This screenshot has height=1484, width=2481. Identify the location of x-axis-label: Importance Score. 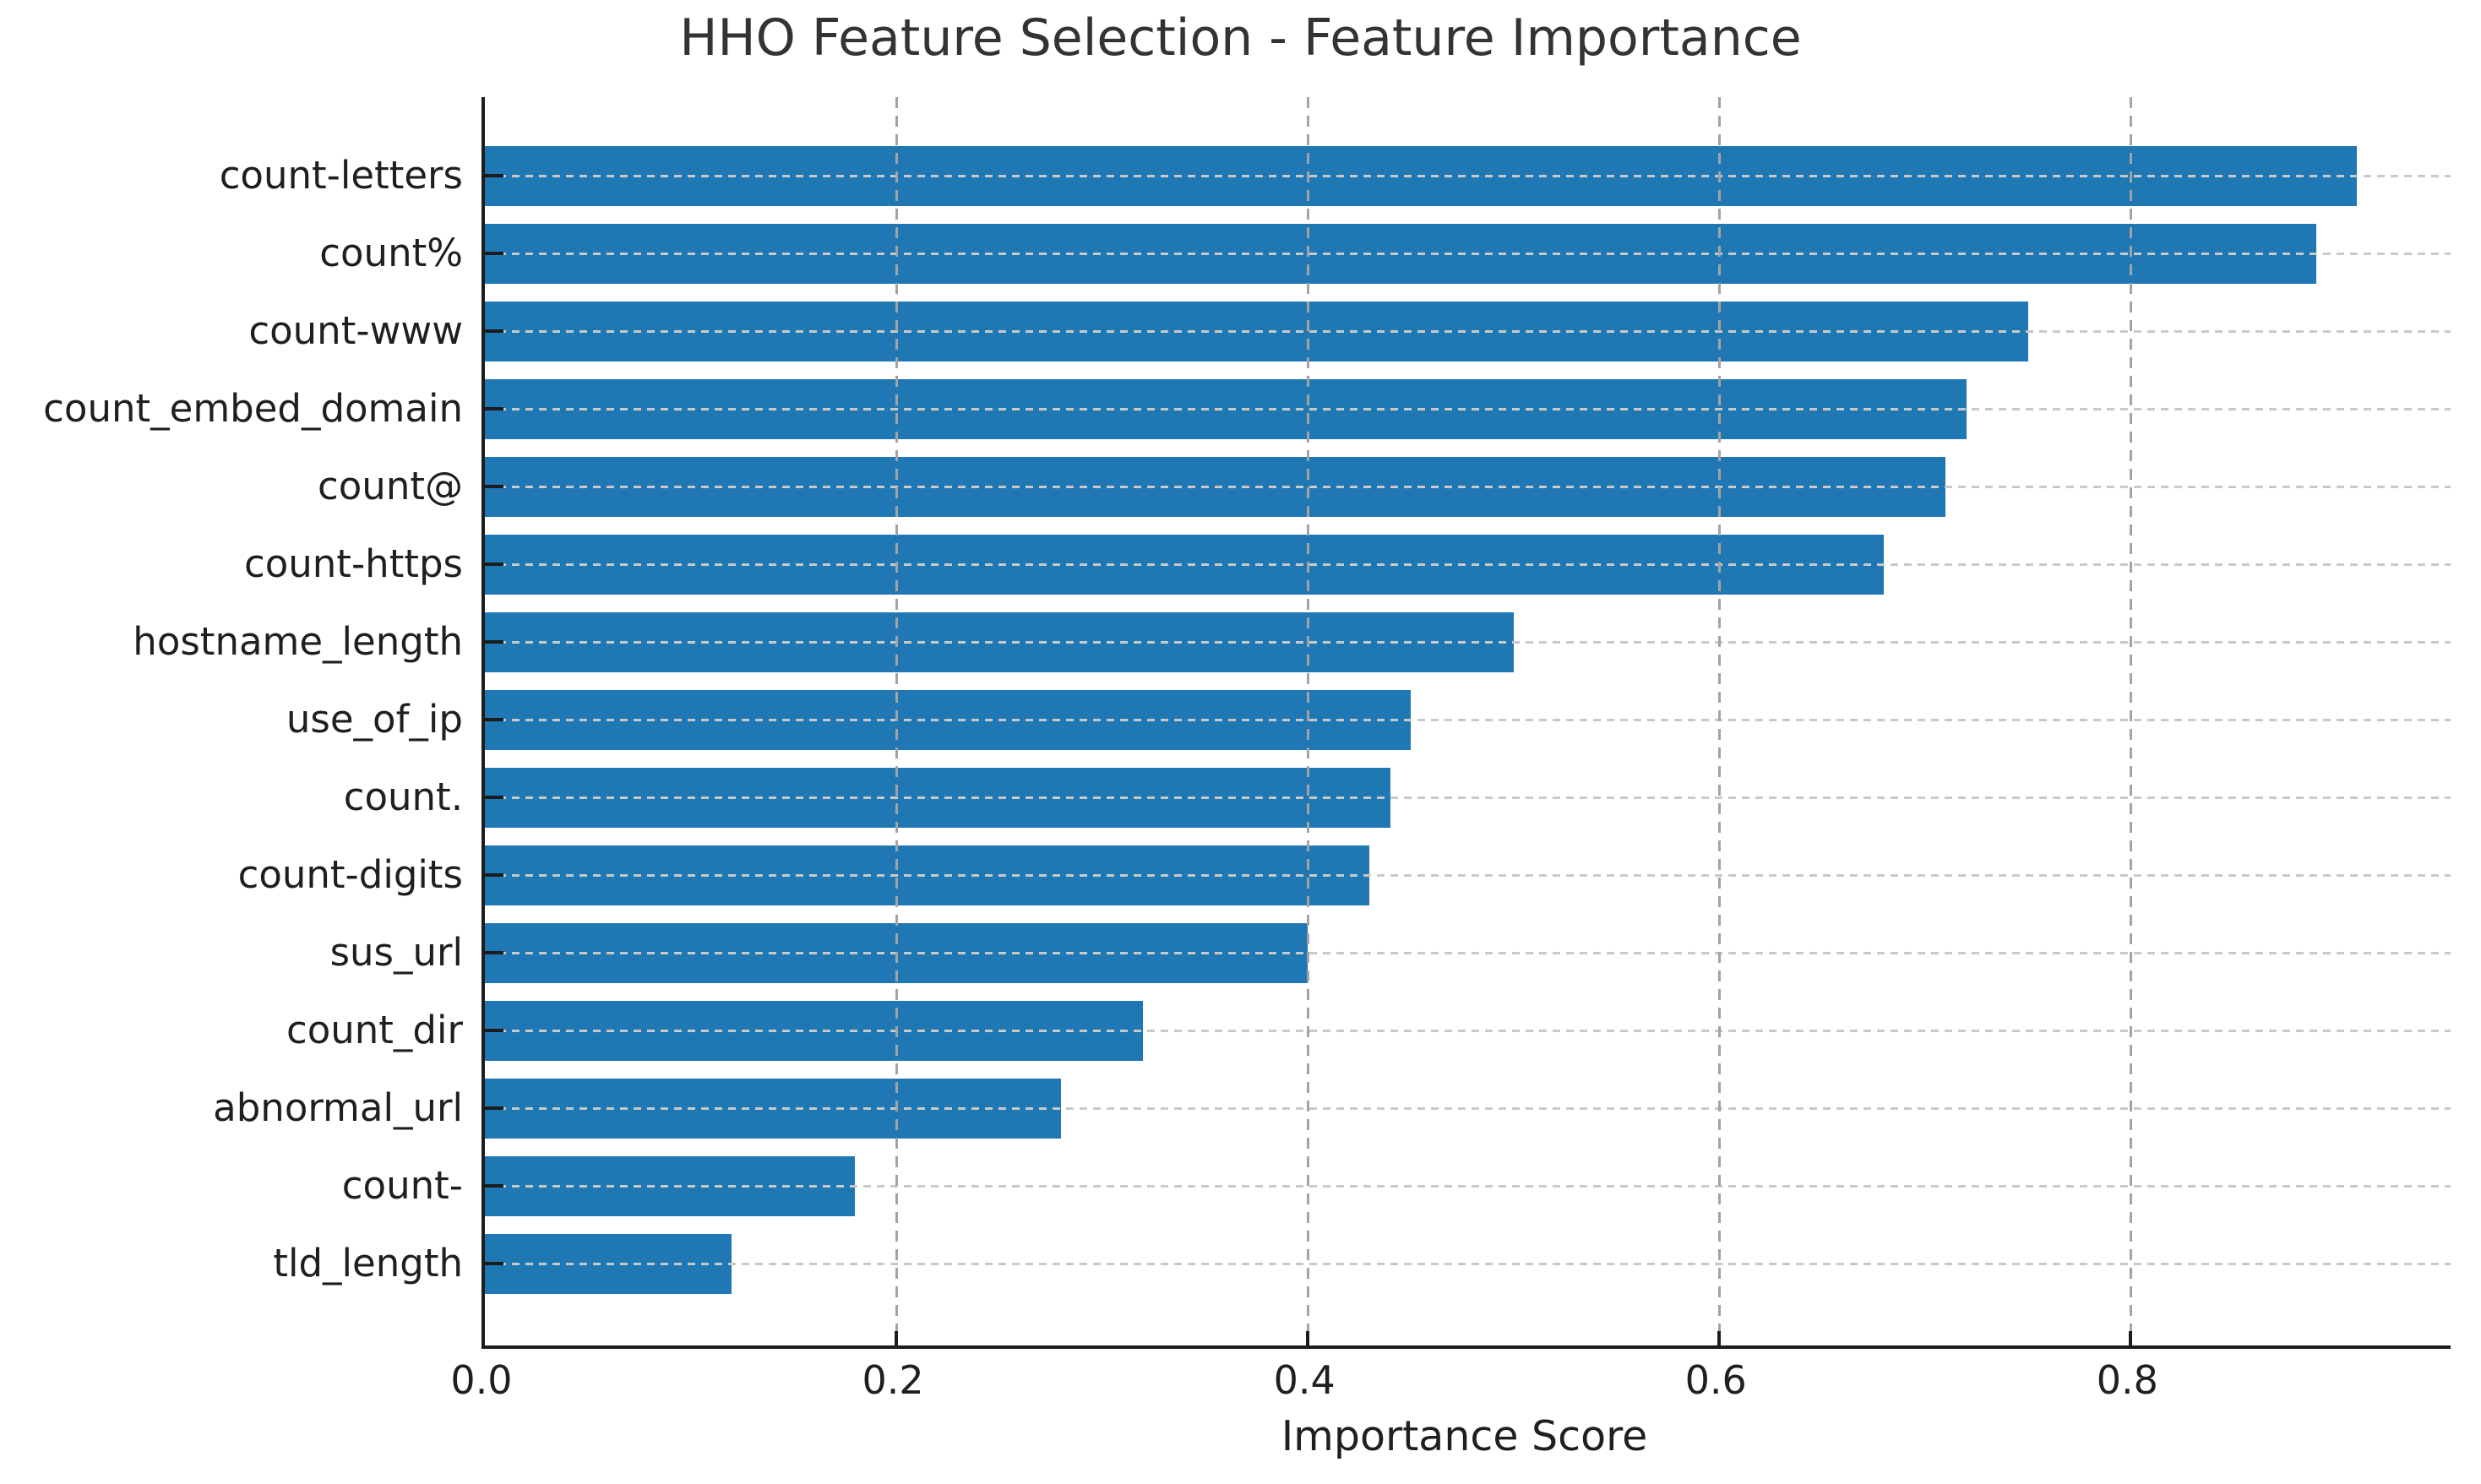
(1464, 1436).